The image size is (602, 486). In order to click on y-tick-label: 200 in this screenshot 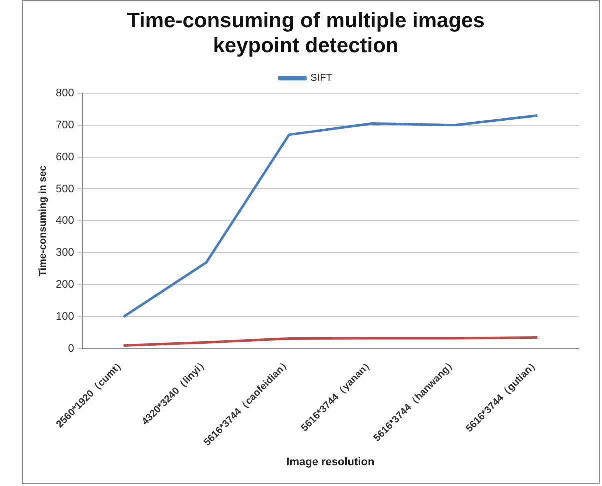, I will do `click(65, 285)`.